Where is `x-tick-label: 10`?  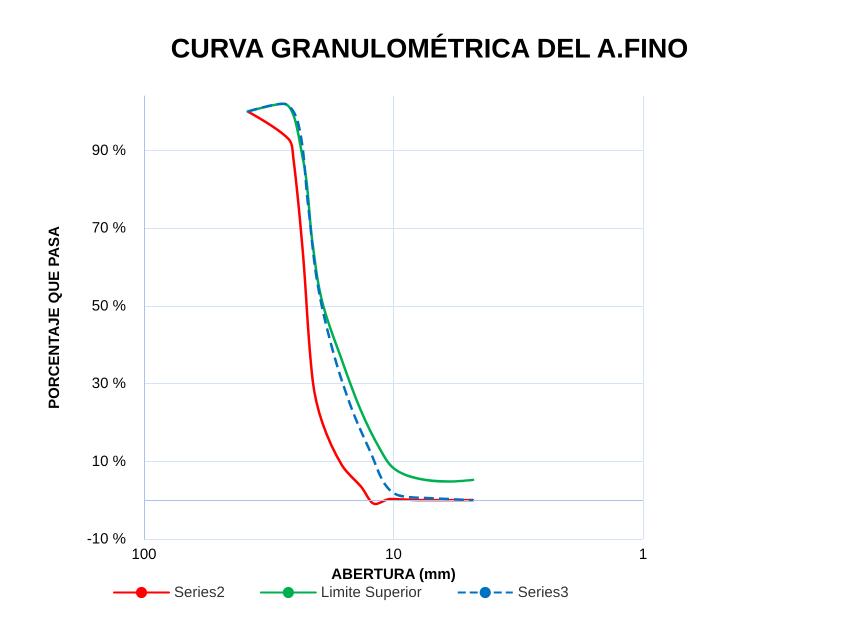
x-tick-label: 10 is located at coordinates (393, 554).